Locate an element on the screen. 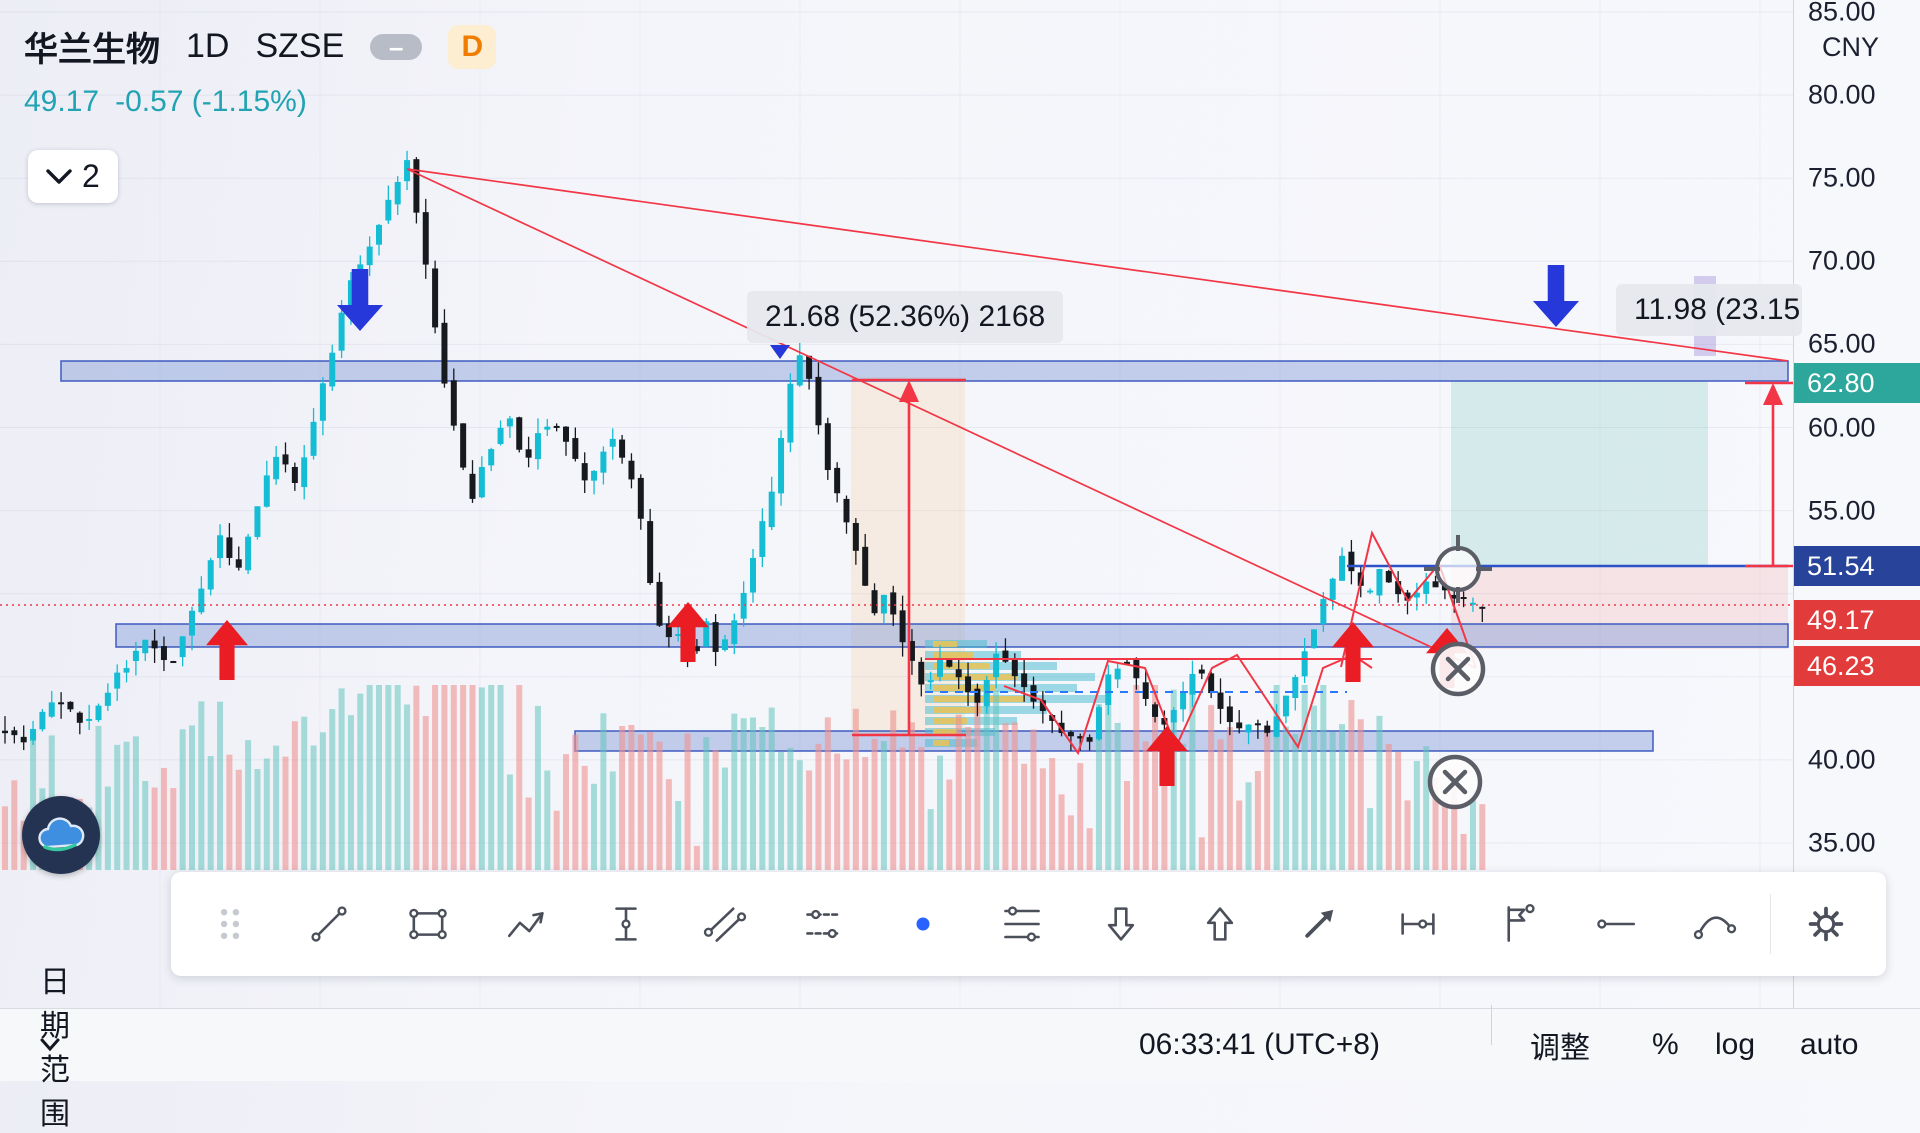 The width and height of the screenshot is (1920, 1133). tool-polyline-arrow is located at coordinates (527, 924).